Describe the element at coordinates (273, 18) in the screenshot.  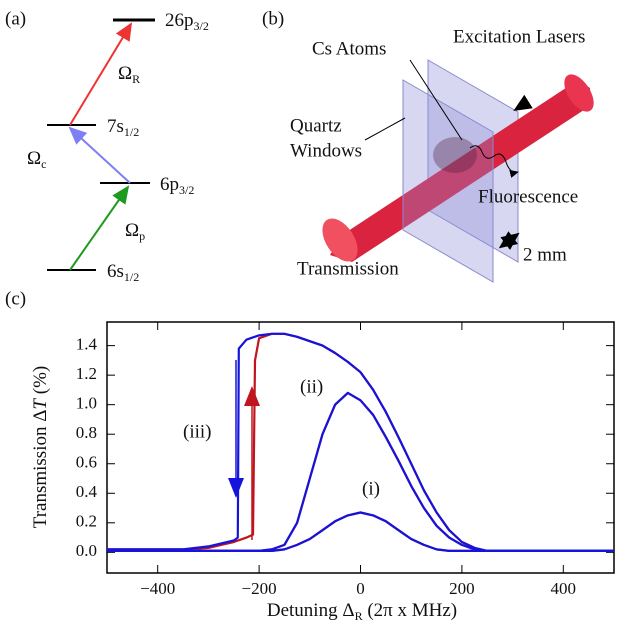
I see `panel-label: (b)` at that location.